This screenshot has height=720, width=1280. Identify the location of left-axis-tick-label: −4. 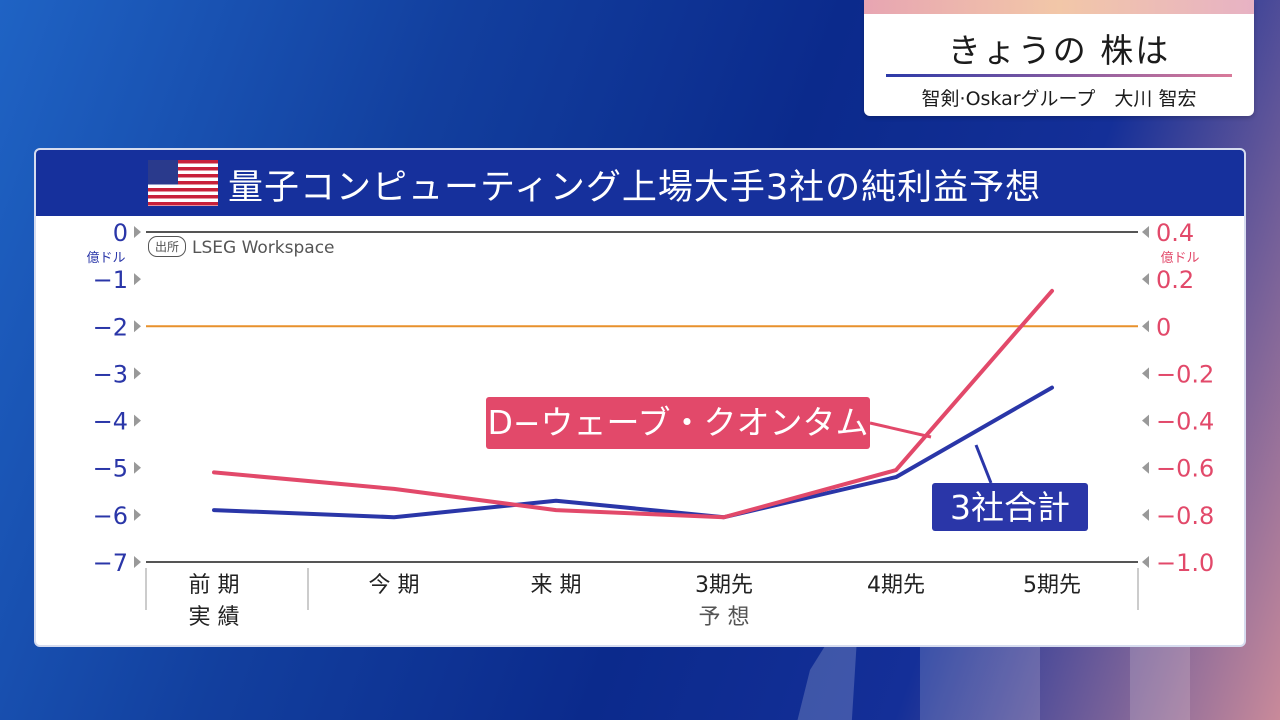
(110, 422).